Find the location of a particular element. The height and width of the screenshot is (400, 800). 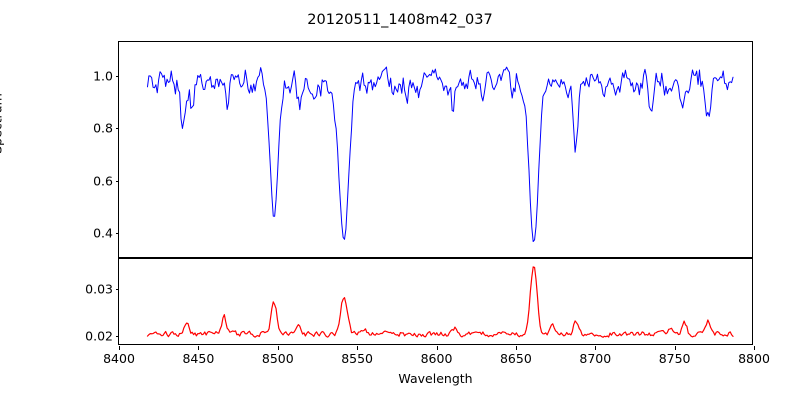

x-tick-label: 8650 is located at coordinates (515, 358).